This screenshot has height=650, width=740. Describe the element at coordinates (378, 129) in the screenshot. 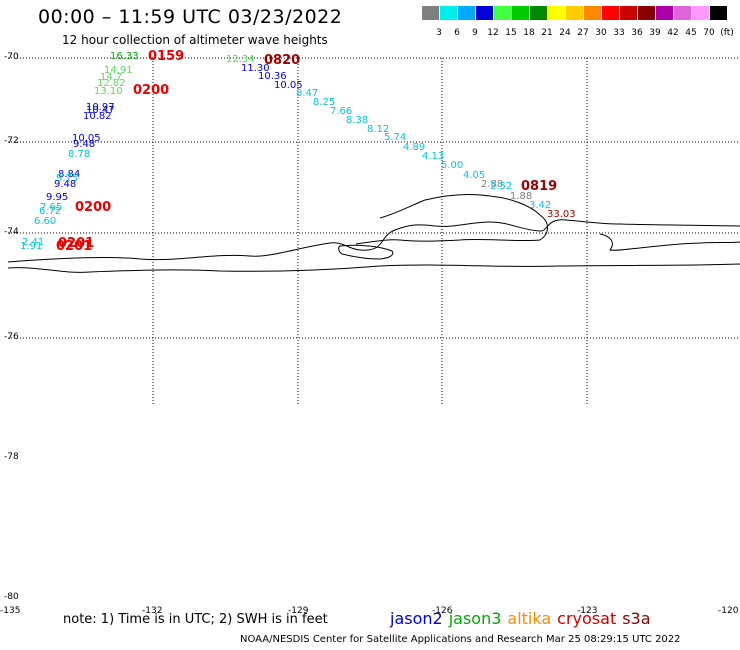

I see `wave-height-value: 8.12` at that location.